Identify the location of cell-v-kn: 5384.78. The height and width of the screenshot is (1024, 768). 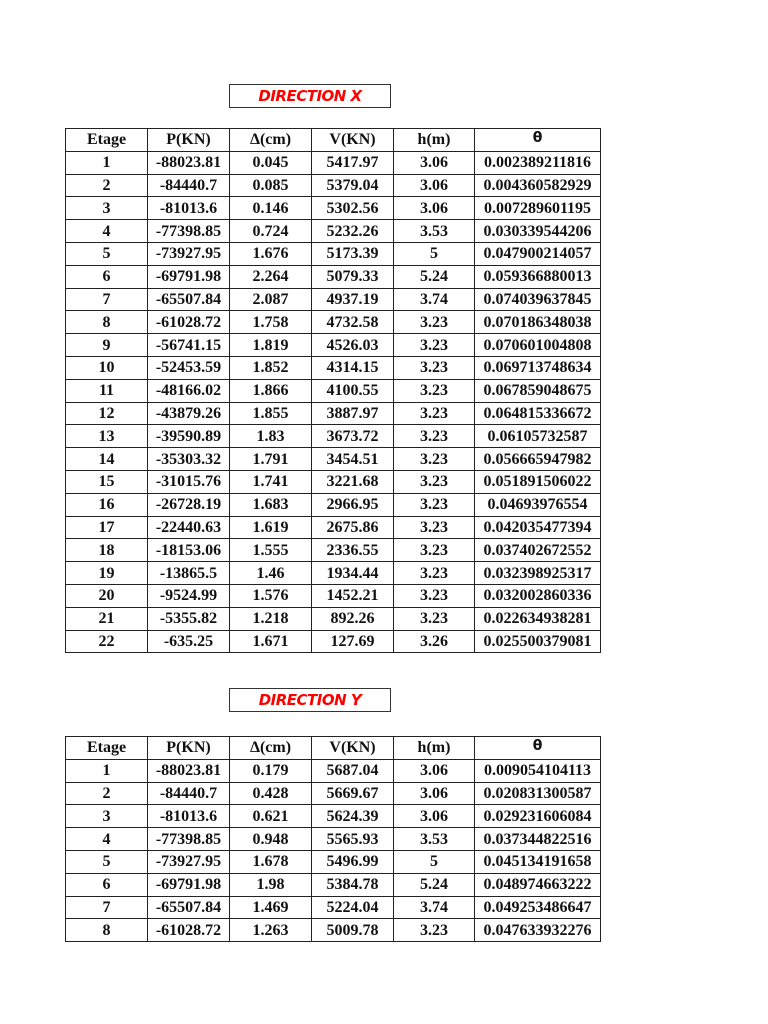
(352, 884).